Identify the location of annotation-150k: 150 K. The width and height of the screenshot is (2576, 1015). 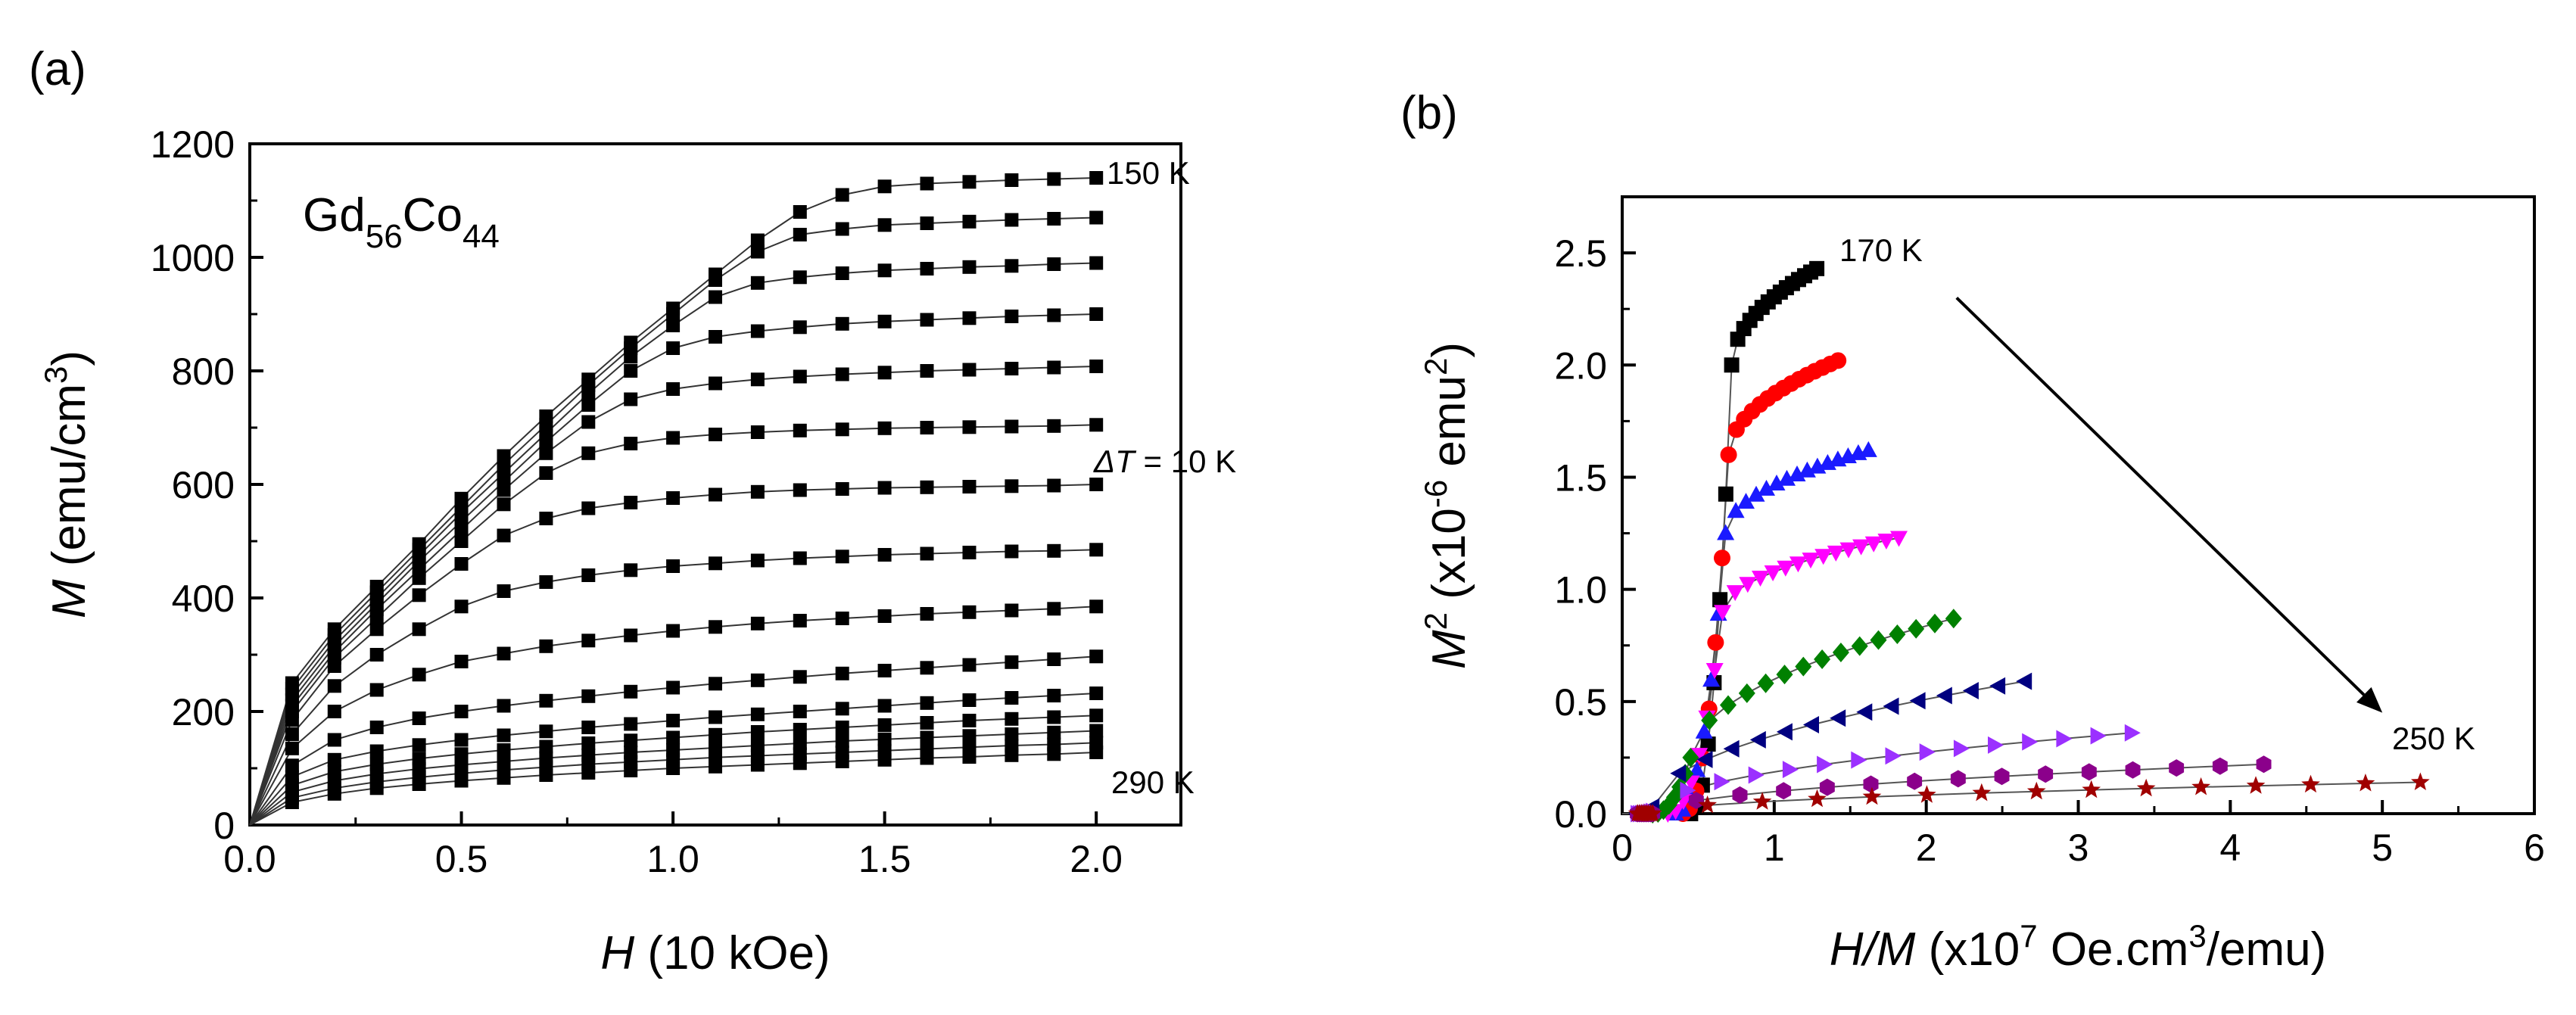
(1148, 173).